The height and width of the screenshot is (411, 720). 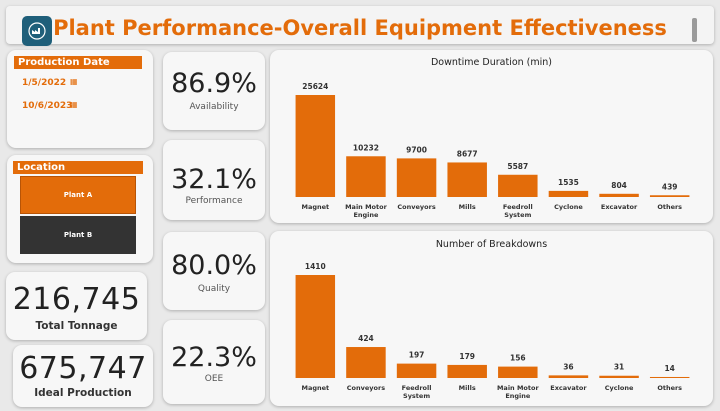 What do you see at coordinates (214, 289) in the screenshot?
I see `quality-label: Quality` at bounding box center [214, 289].